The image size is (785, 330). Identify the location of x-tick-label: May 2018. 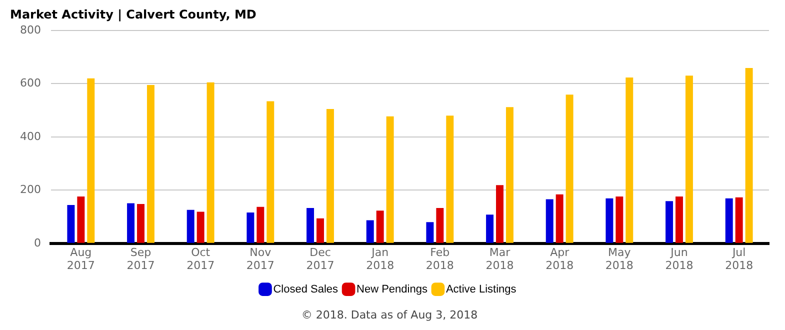
(619, 259).